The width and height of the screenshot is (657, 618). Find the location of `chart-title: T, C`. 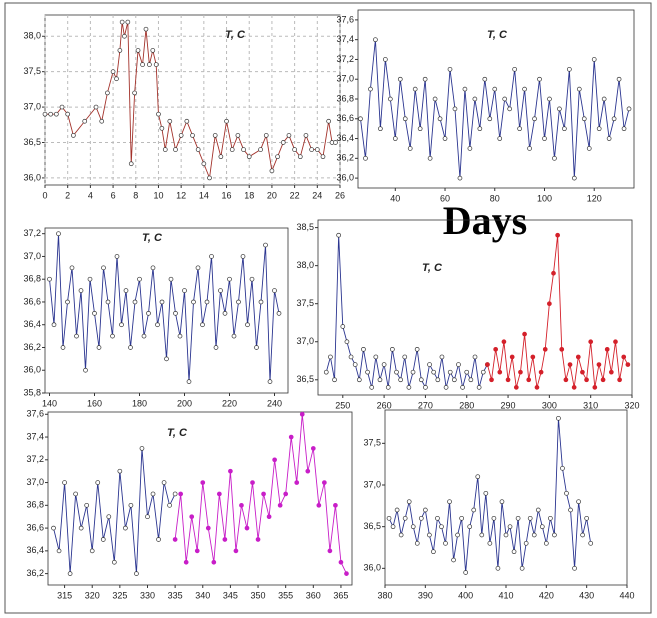

chart-title: T, C is located at coordinates (235, 35).